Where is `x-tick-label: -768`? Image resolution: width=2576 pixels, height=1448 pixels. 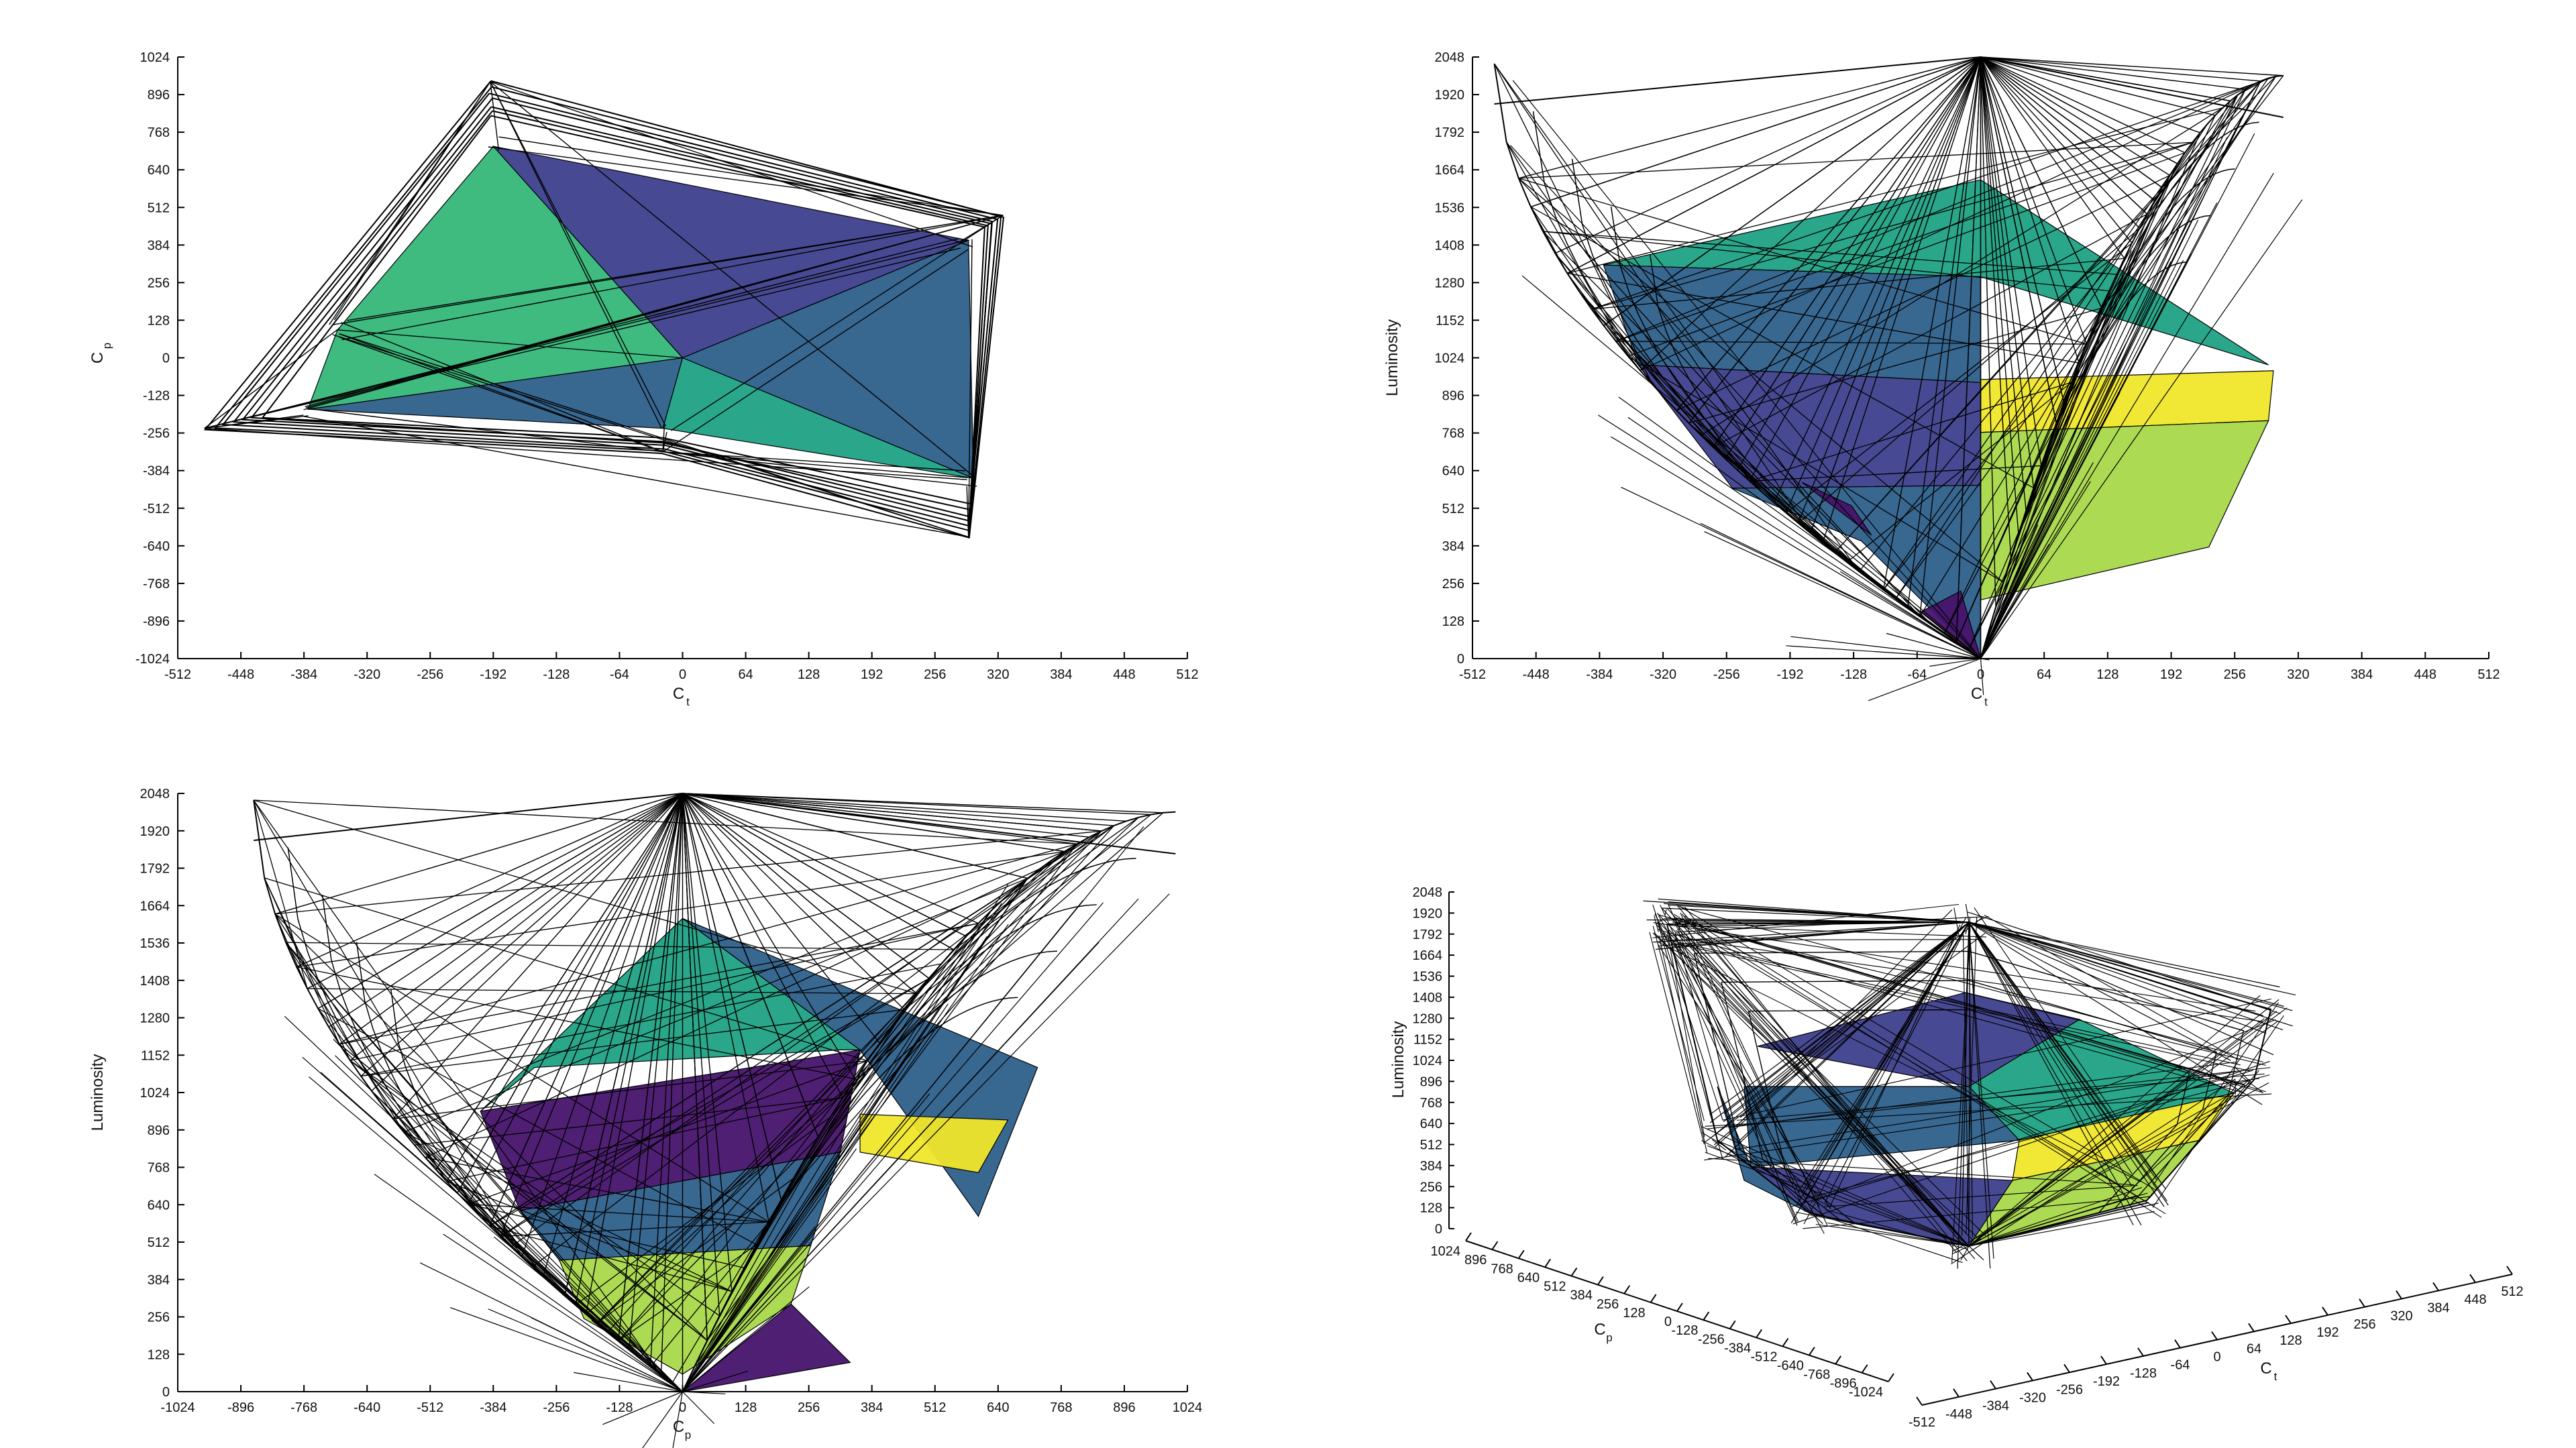 x-tick-label: -768 is located at coordinates (303, 1408).